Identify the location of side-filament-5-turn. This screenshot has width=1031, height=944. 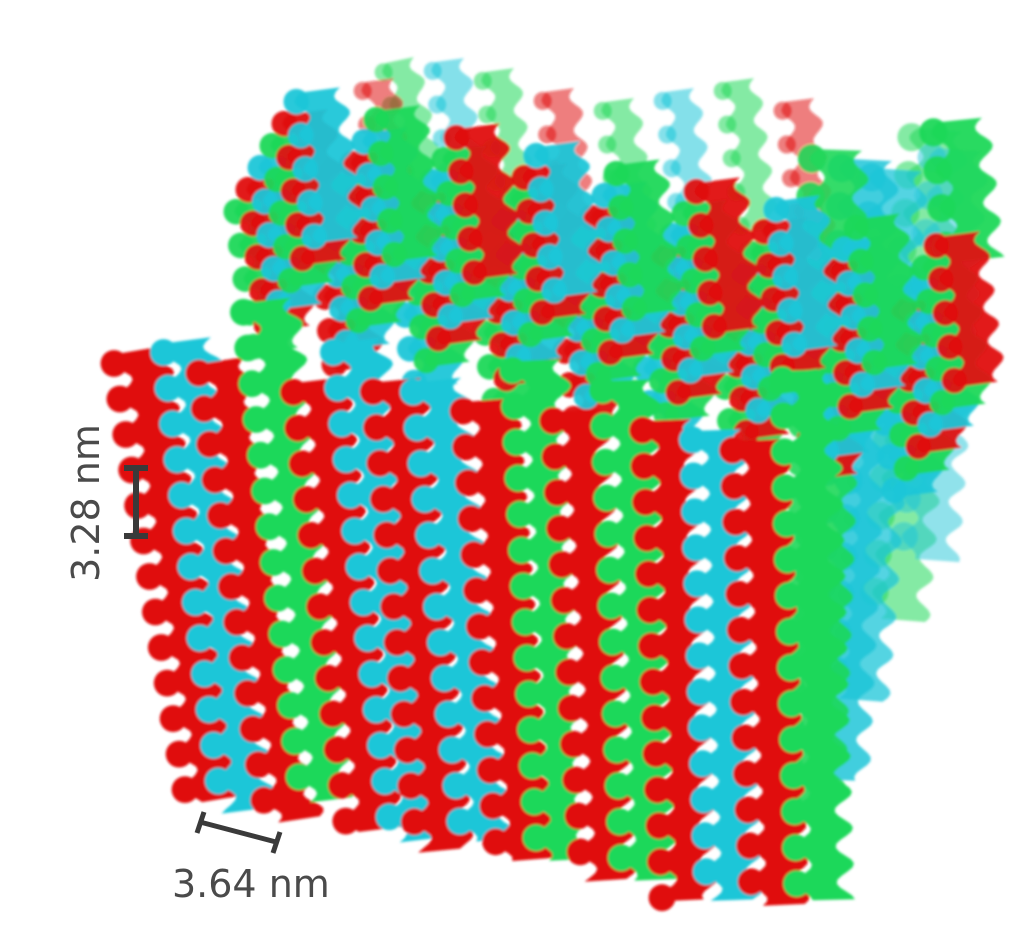
(933, 132).